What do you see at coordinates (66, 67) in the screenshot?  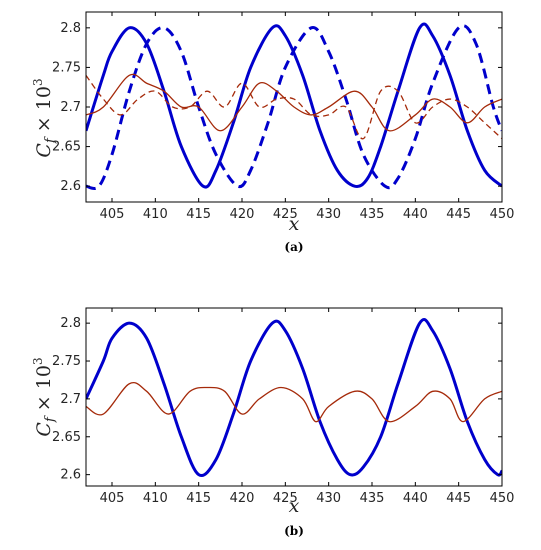 I see `y-tick-label-a: 2.75` at bounding box center [66, 67].